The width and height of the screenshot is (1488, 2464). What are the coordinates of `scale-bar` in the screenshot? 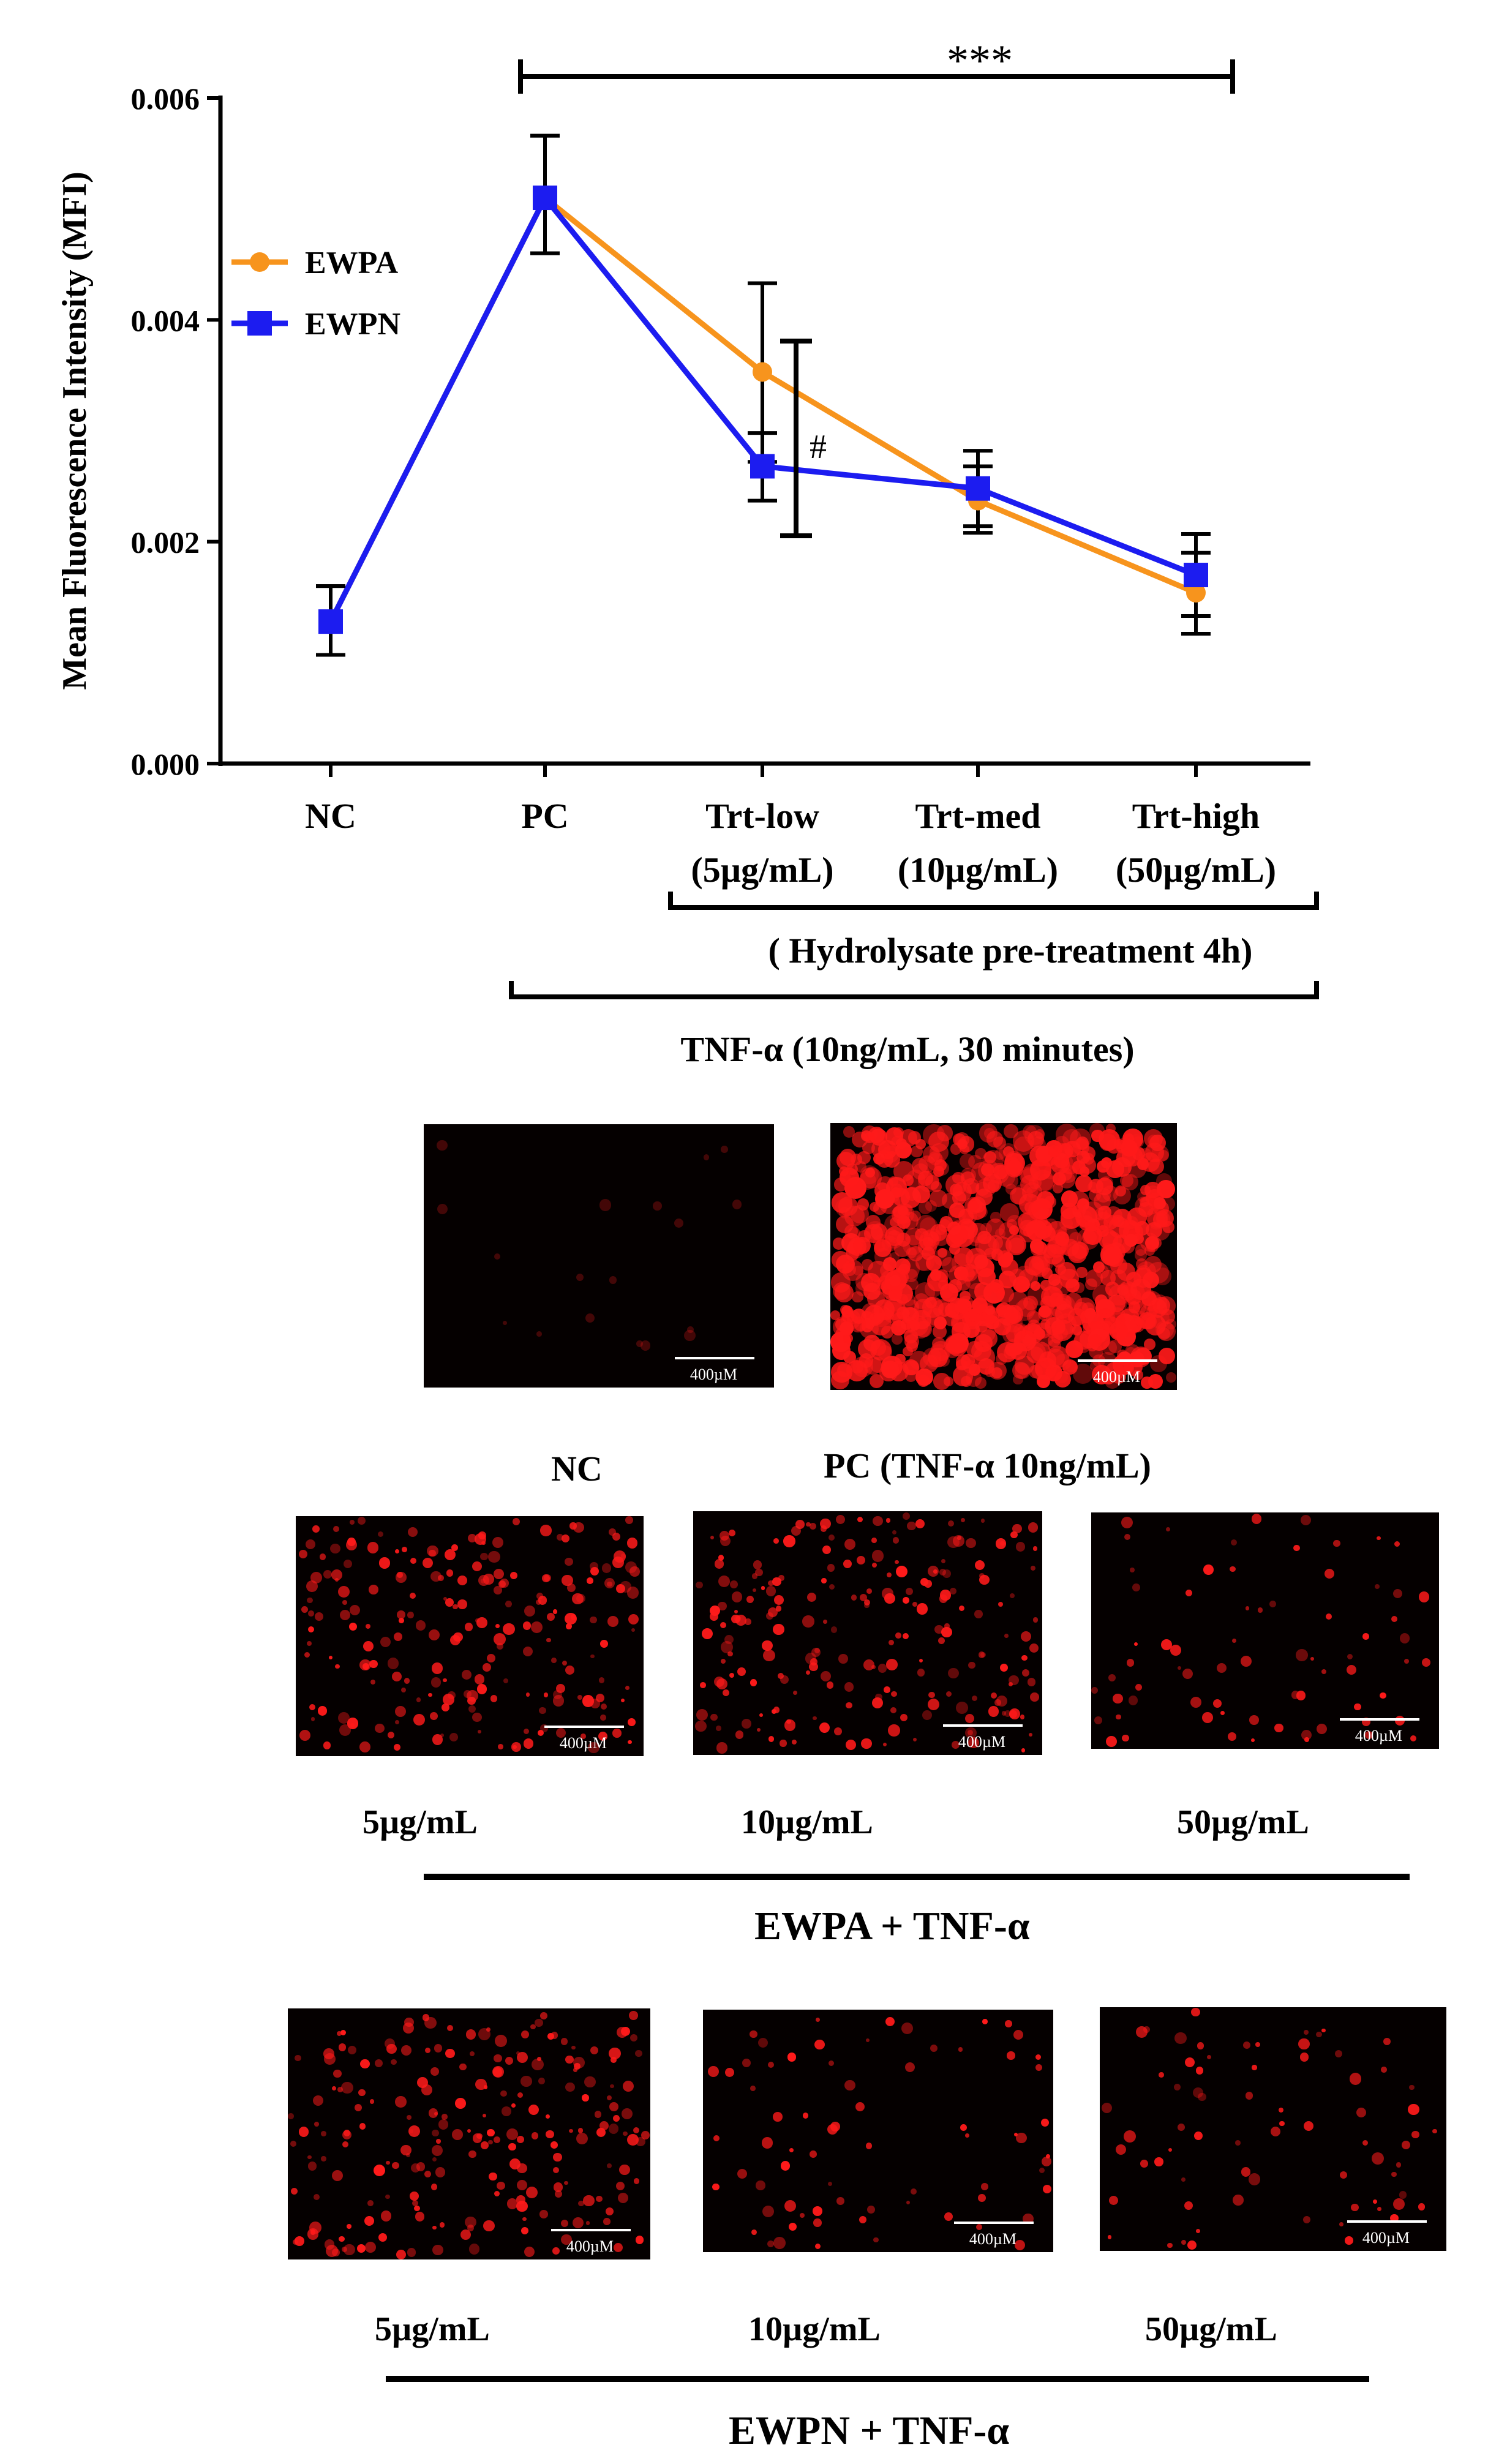 It's located at (715, 1358).